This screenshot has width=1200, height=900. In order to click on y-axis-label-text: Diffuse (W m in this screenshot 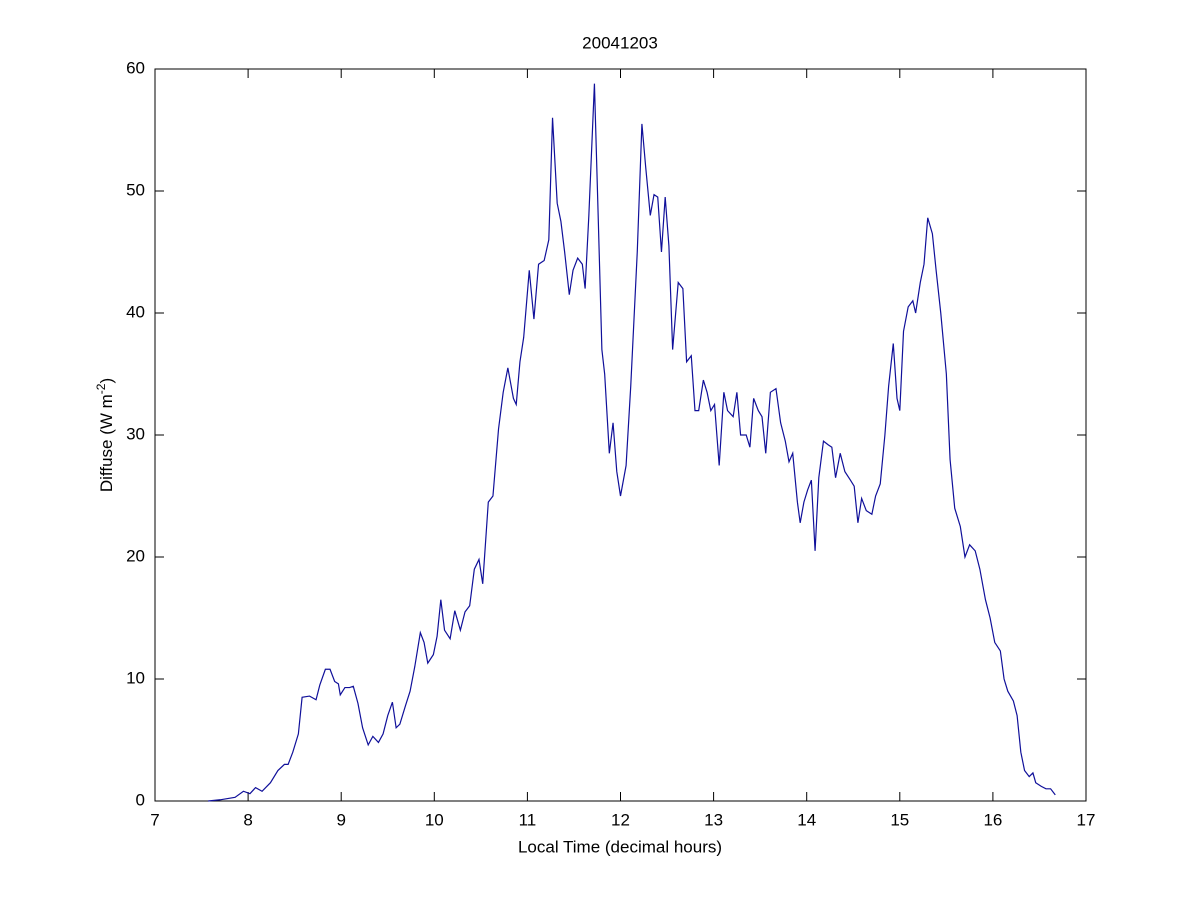, I will do `click(106, 443)`.